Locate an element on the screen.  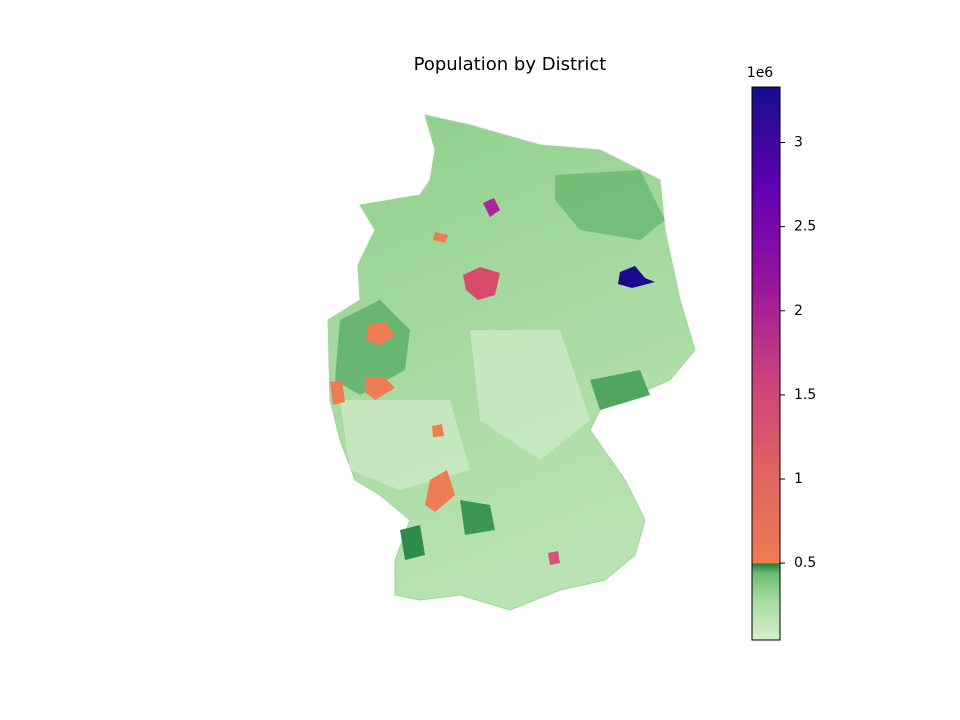
colorbar is located at coordinates (766, 363).